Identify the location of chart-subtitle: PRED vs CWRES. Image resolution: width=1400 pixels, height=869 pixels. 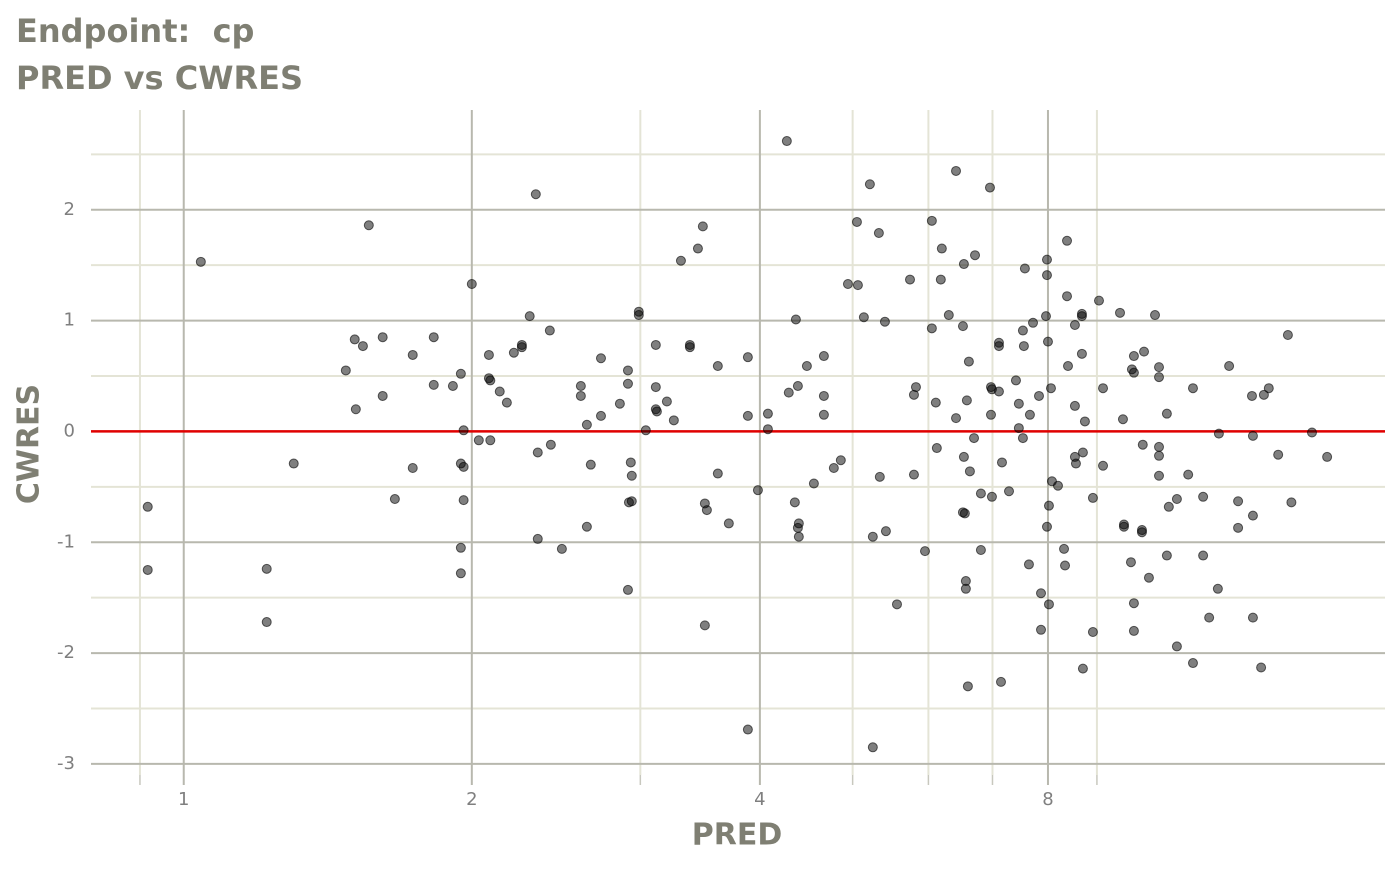
(159, 78).